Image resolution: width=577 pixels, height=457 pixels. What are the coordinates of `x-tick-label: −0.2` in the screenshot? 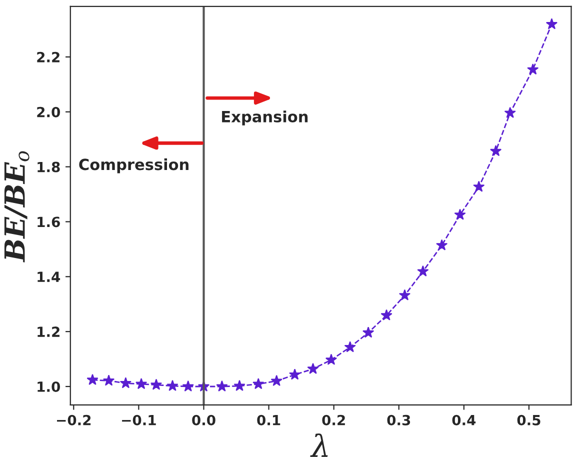 It's located at (73, 420).